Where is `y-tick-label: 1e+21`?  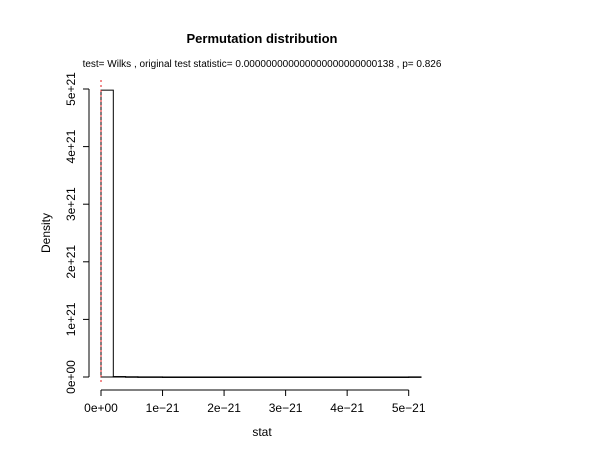 y-tick-label: 1e+21 is located at coordinates (71, 319).